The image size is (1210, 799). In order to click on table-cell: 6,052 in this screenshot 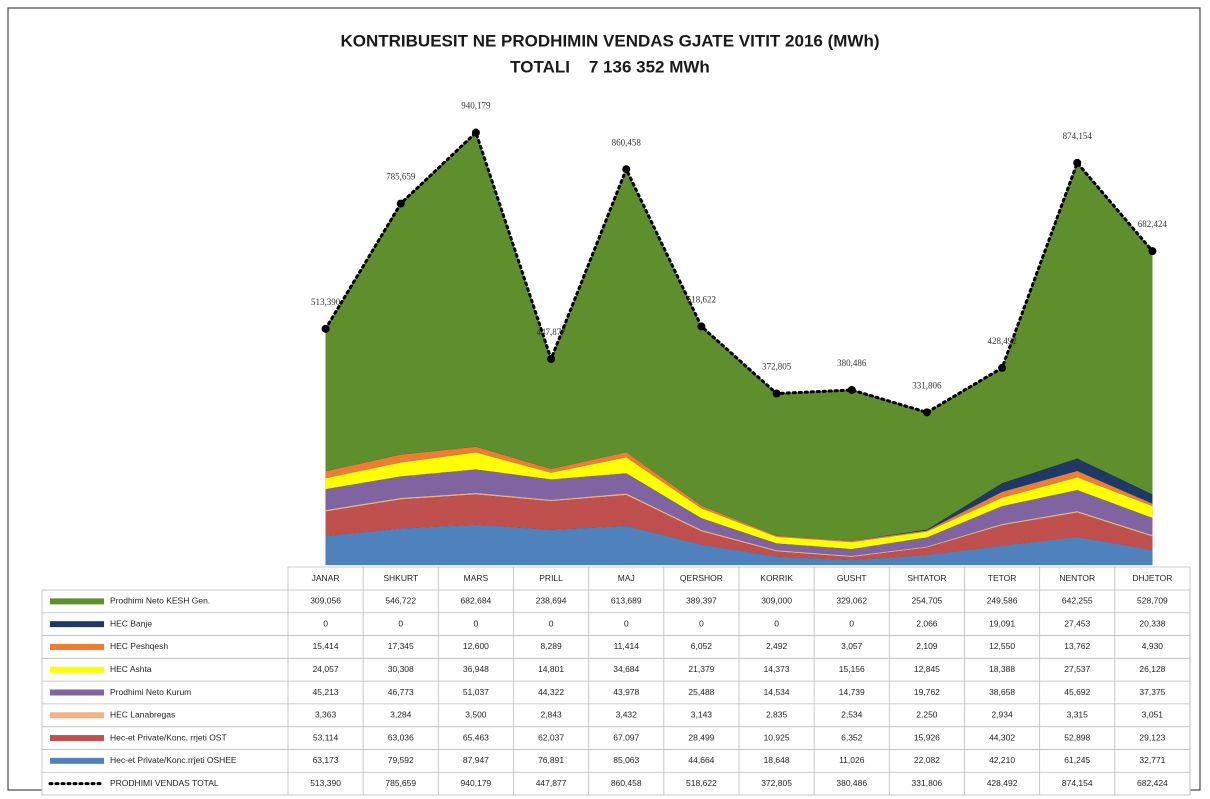, I will do `click(702, 646)`.